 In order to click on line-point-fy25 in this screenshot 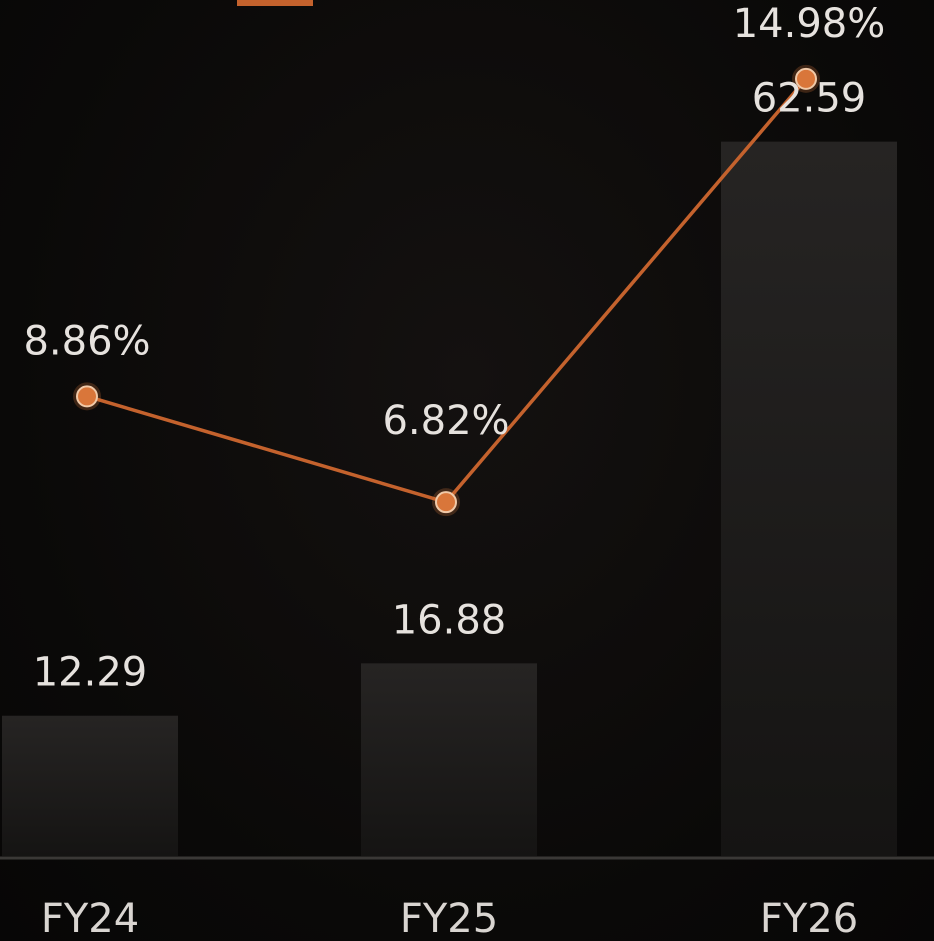, I will do `click(446, 502)`.